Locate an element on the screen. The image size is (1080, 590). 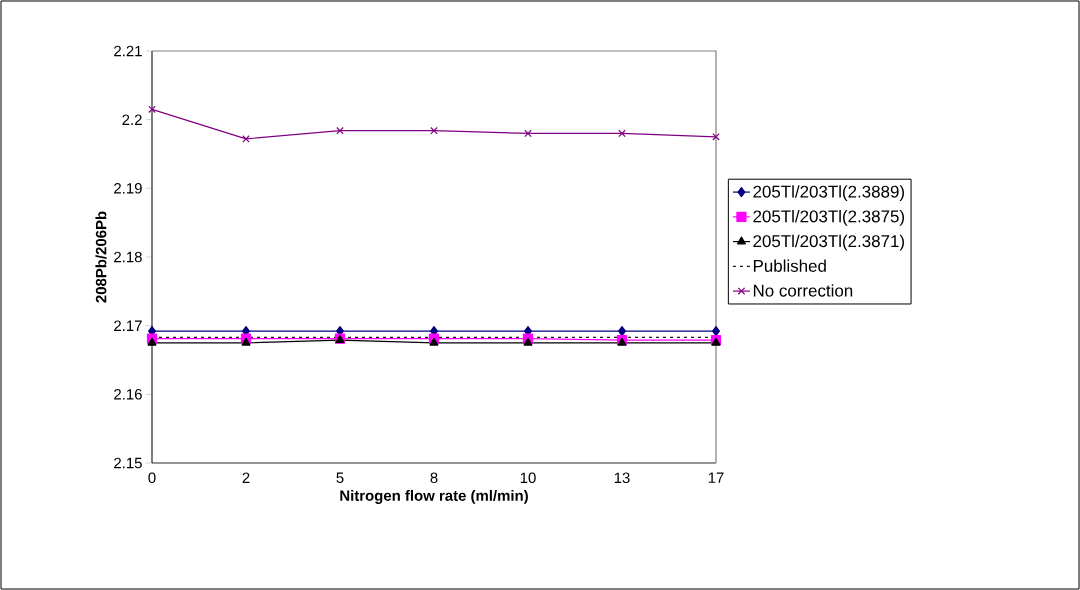
x-tick-label: 8 is located at coordinates (434, 478).